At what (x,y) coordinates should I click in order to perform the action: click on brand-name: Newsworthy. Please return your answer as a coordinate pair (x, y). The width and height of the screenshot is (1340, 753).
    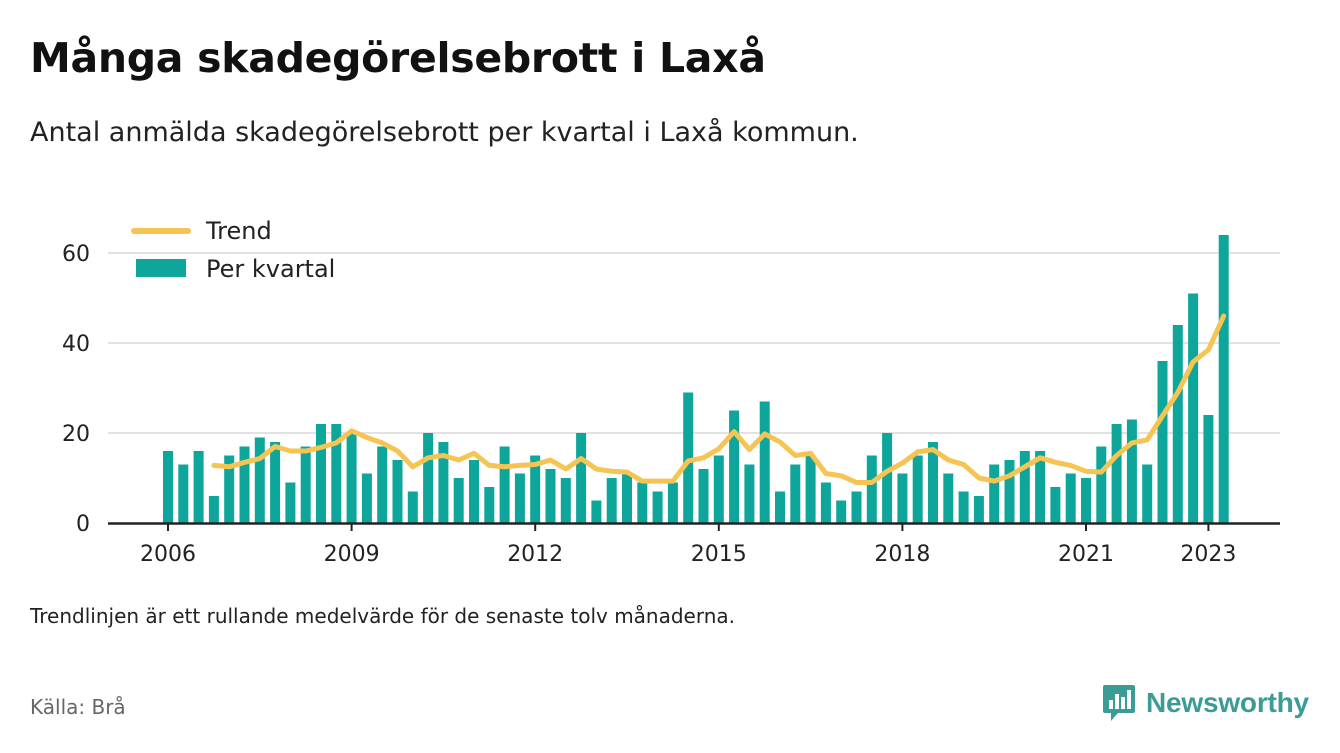
    Looking at the image, I should click on (1227, 702).